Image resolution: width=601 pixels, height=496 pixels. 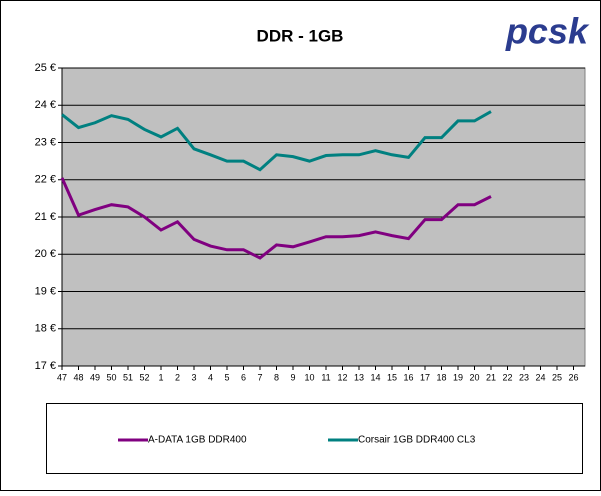 I want to click on x-tick-label: 47, so click(x=62, y=377).